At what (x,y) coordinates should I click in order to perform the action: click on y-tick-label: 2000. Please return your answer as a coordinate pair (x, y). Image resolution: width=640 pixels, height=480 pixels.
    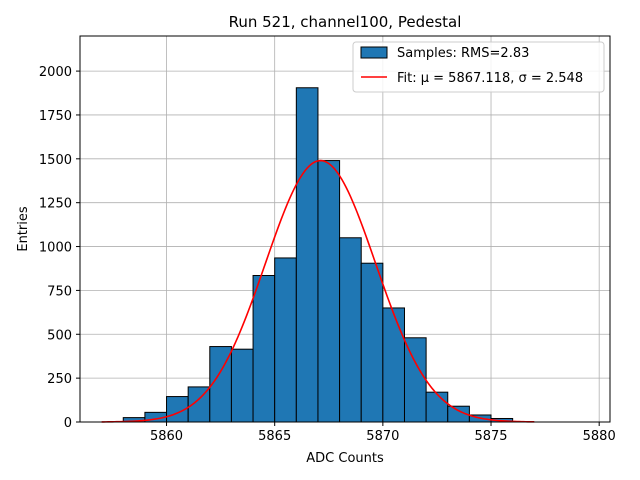
    Looking at the image, I should click on (55, 72).